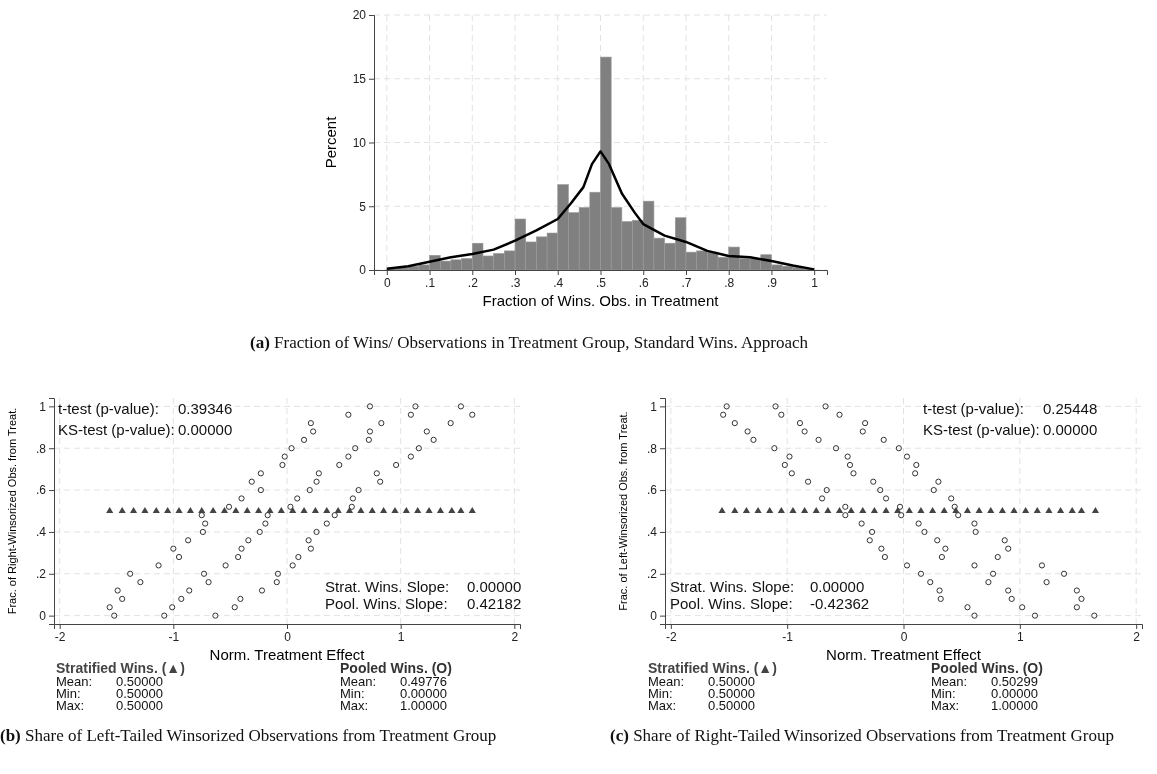 The width and height of the screenshot is (1157, 774). What do you see at coordinates (862, 735) in the screenshot?
I see `text: (c) Share of Right-Tailed Winsorized Observations from Treatment Group` at bounding box center [862, 735].